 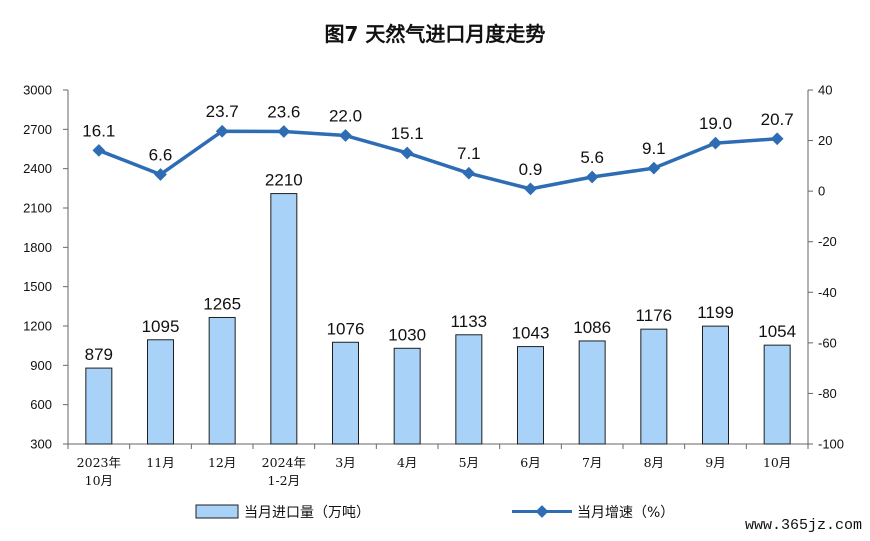 I want to click on y-left-tick-label: 600, so click(x=41, y=404).